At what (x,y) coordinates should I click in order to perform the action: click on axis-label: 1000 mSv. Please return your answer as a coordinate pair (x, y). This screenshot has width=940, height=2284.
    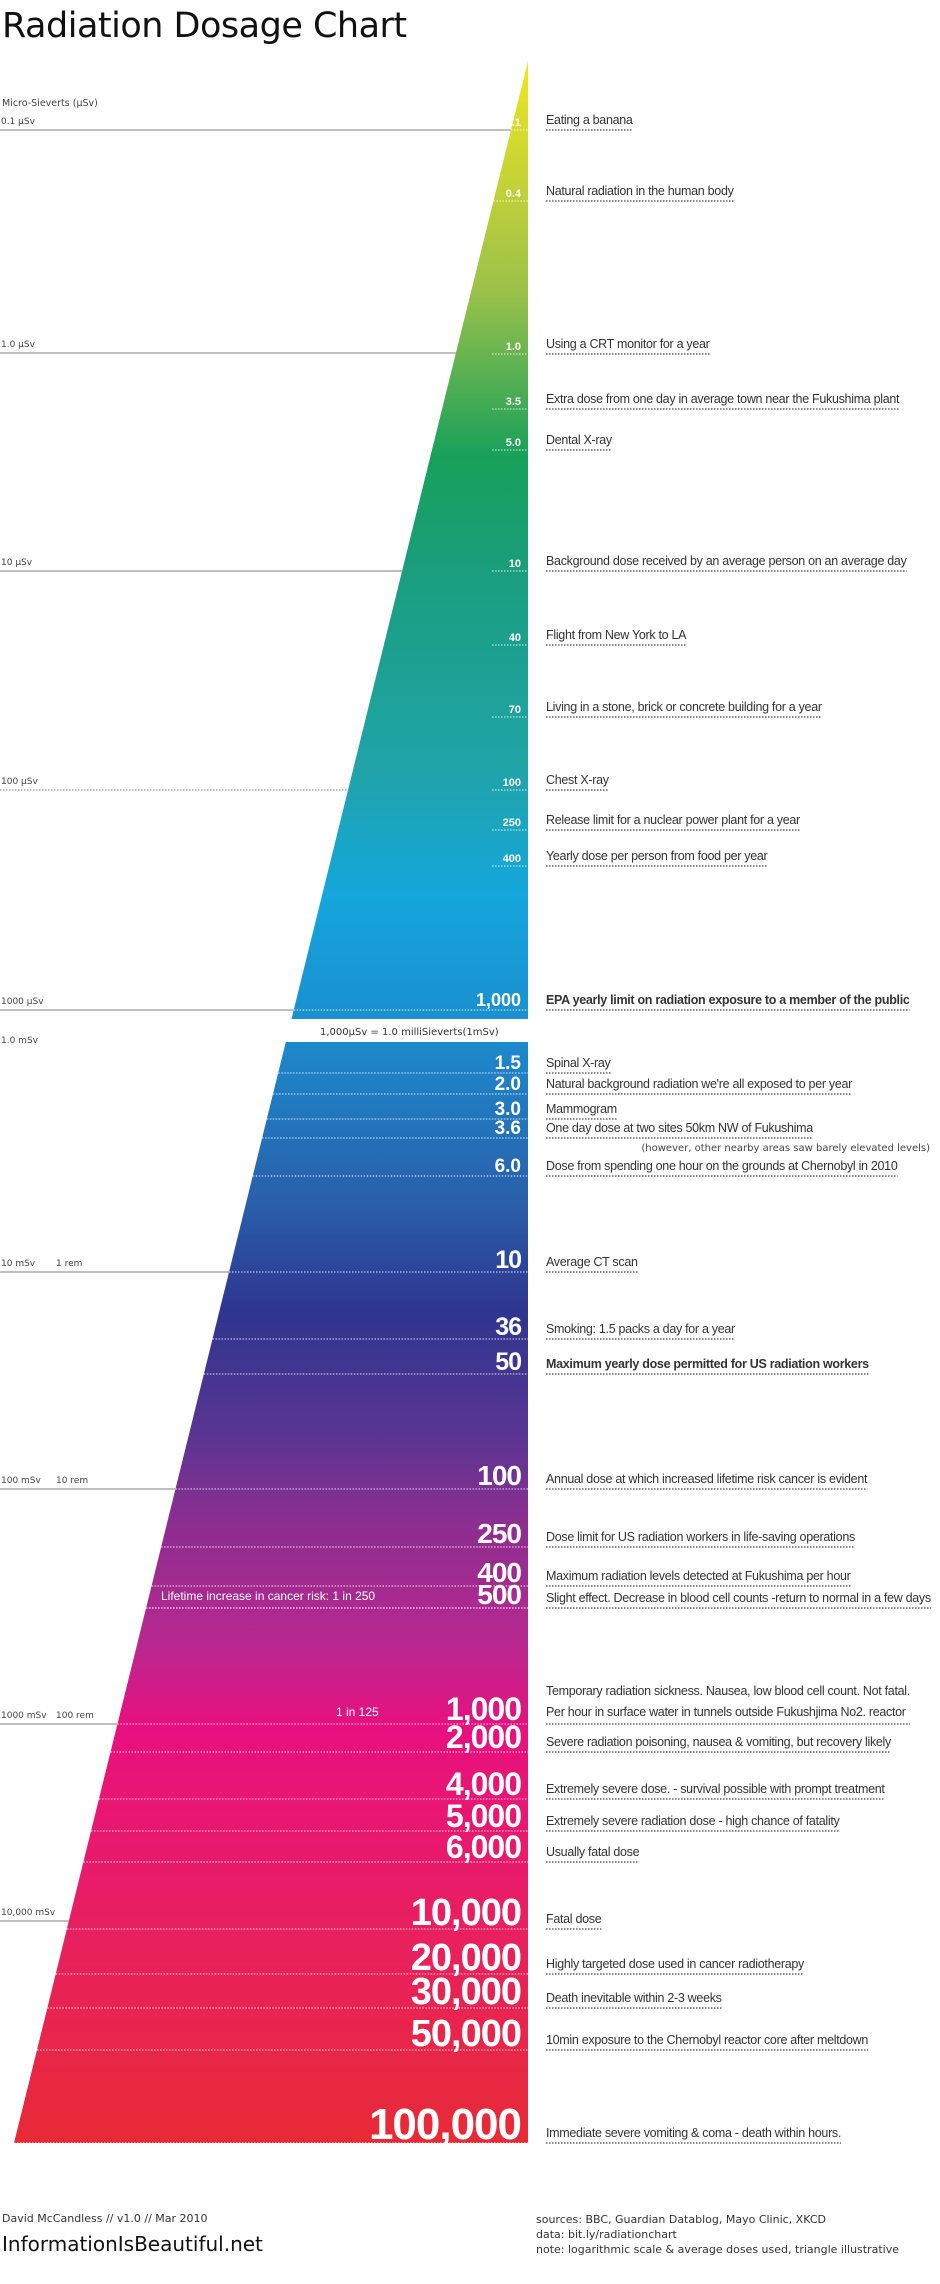
    Looking at the image, I should click on (24, 1716).